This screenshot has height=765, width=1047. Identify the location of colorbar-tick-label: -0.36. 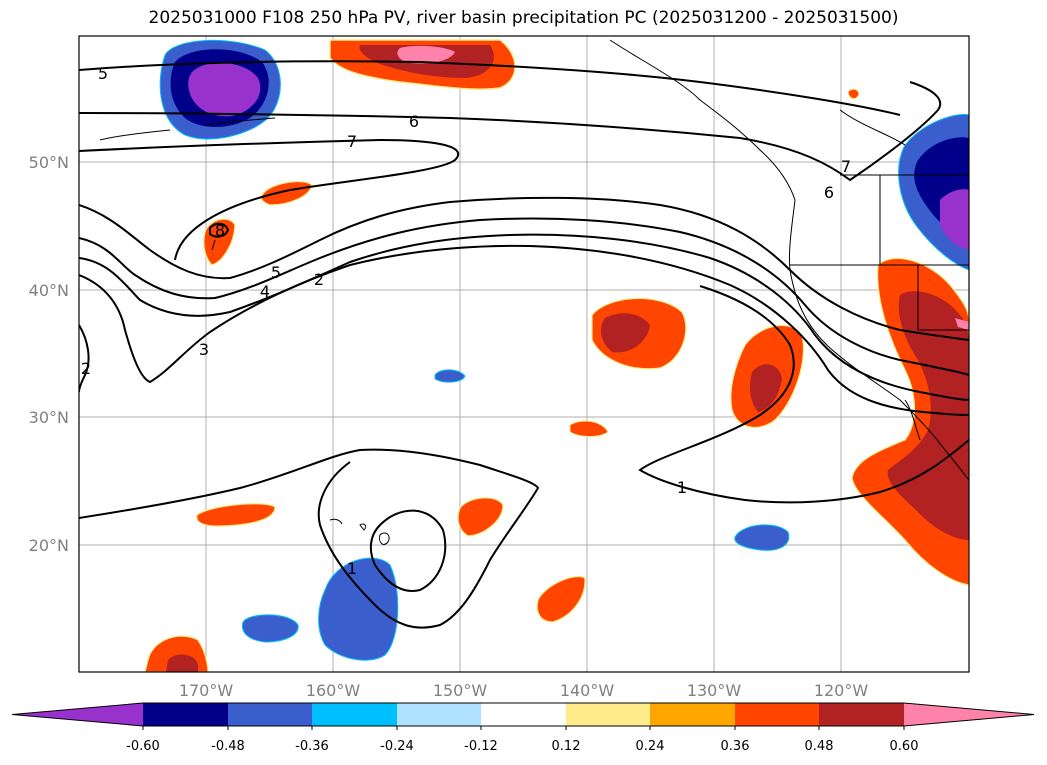
(312, 746).